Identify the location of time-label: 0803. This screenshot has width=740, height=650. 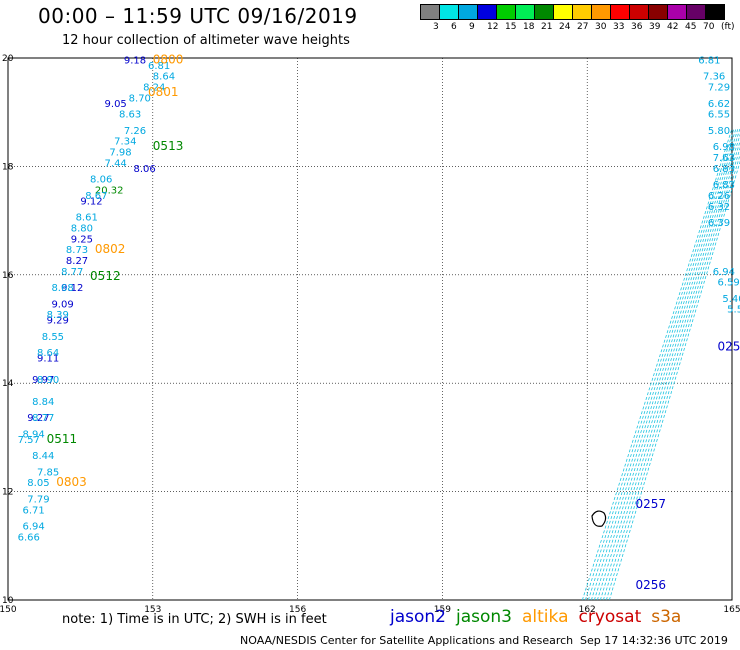
(71, 482).